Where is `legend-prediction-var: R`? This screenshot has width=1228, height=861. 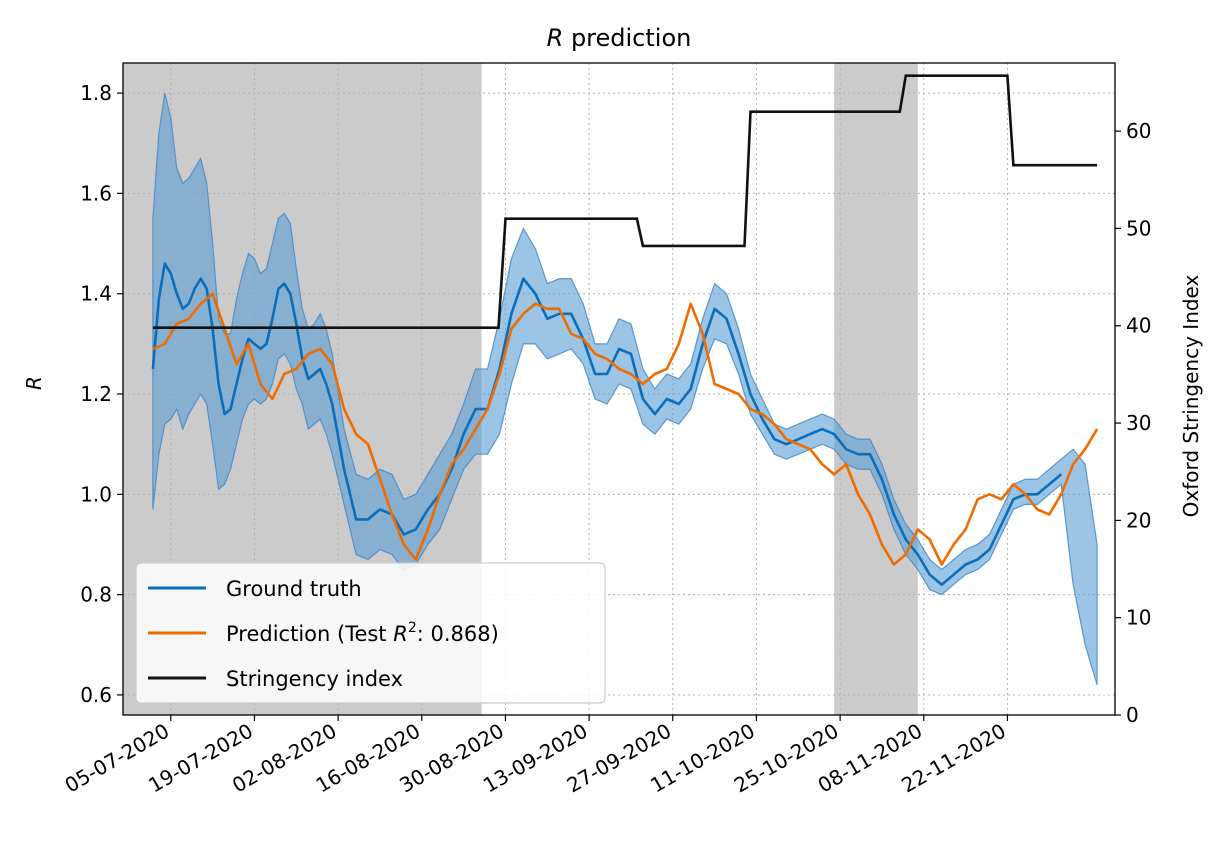 legend-prediction-var: R is located at coordinates (400, 634).